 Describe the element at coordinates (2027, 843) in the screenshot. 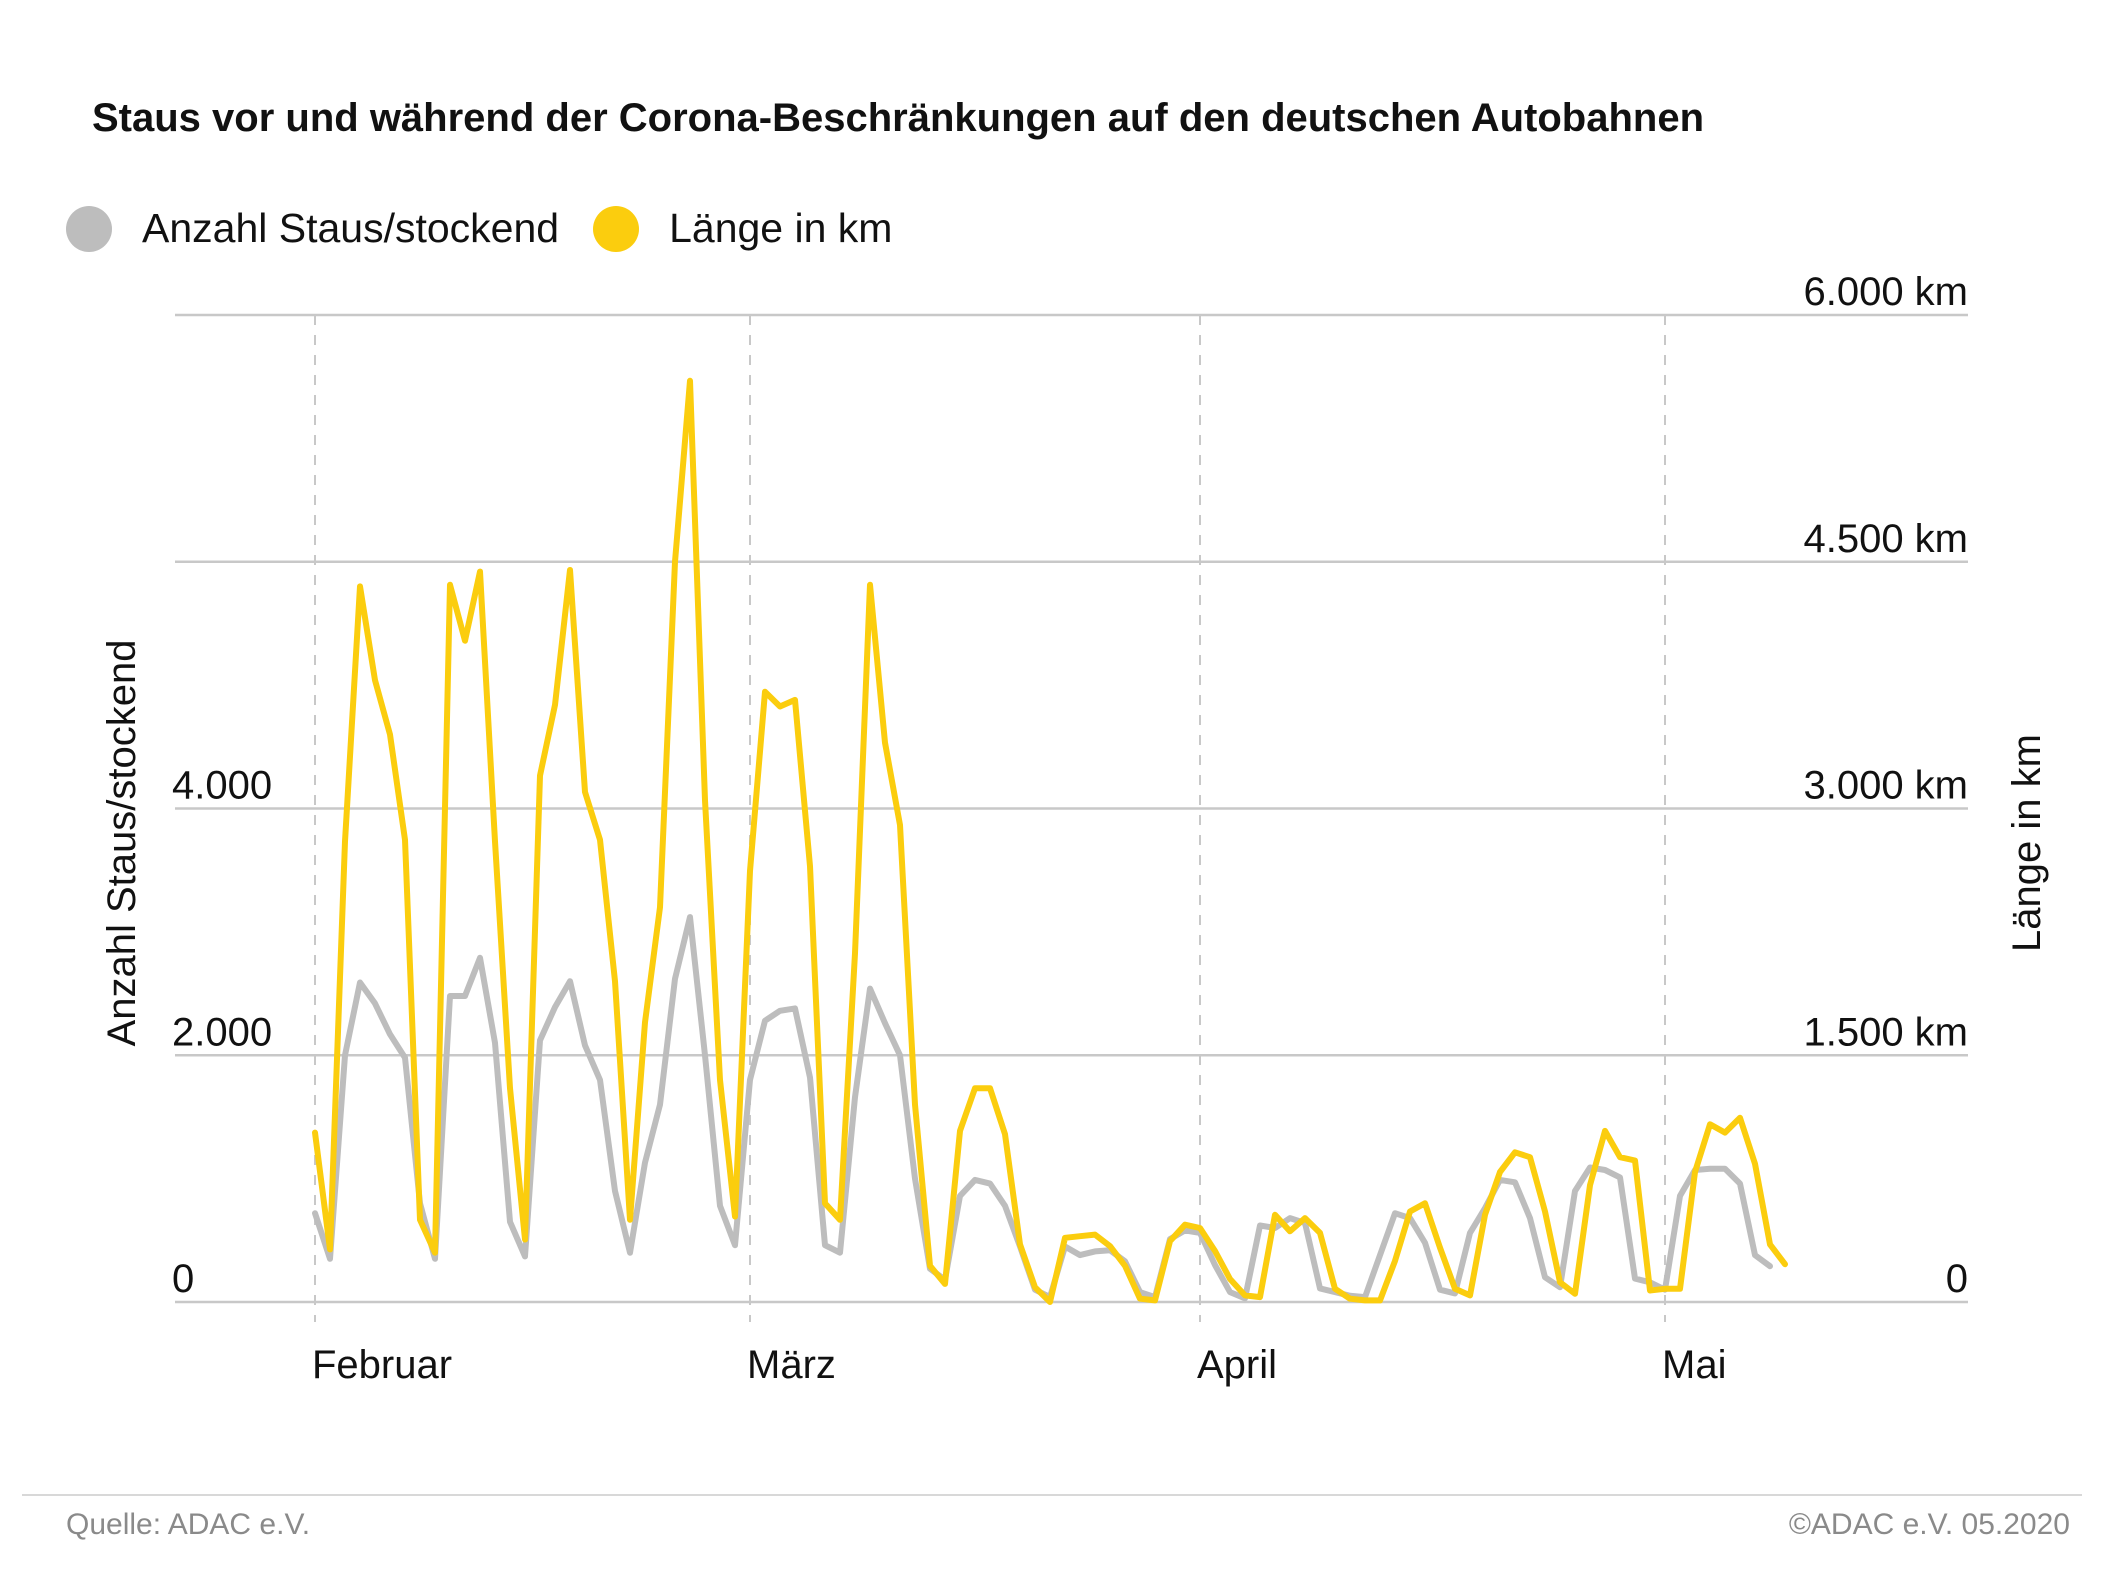

I see `y-right-axis-title: Länge in km` at that location.